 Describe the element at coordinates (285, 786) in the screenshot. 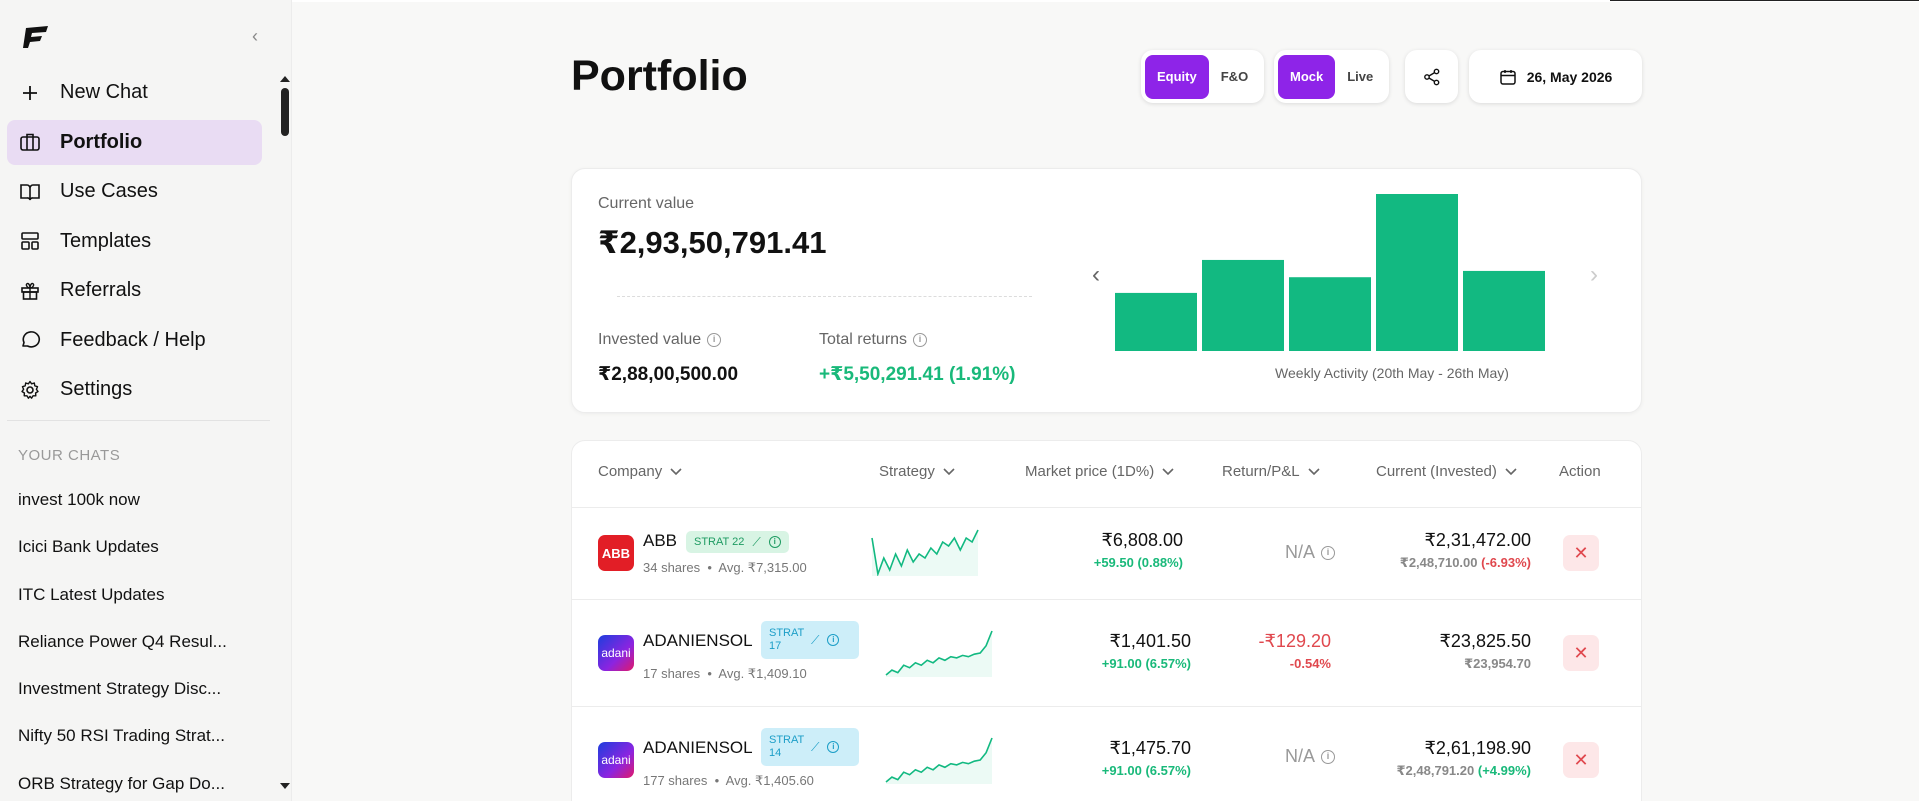

I see `scroll-down-arrow` at that location.